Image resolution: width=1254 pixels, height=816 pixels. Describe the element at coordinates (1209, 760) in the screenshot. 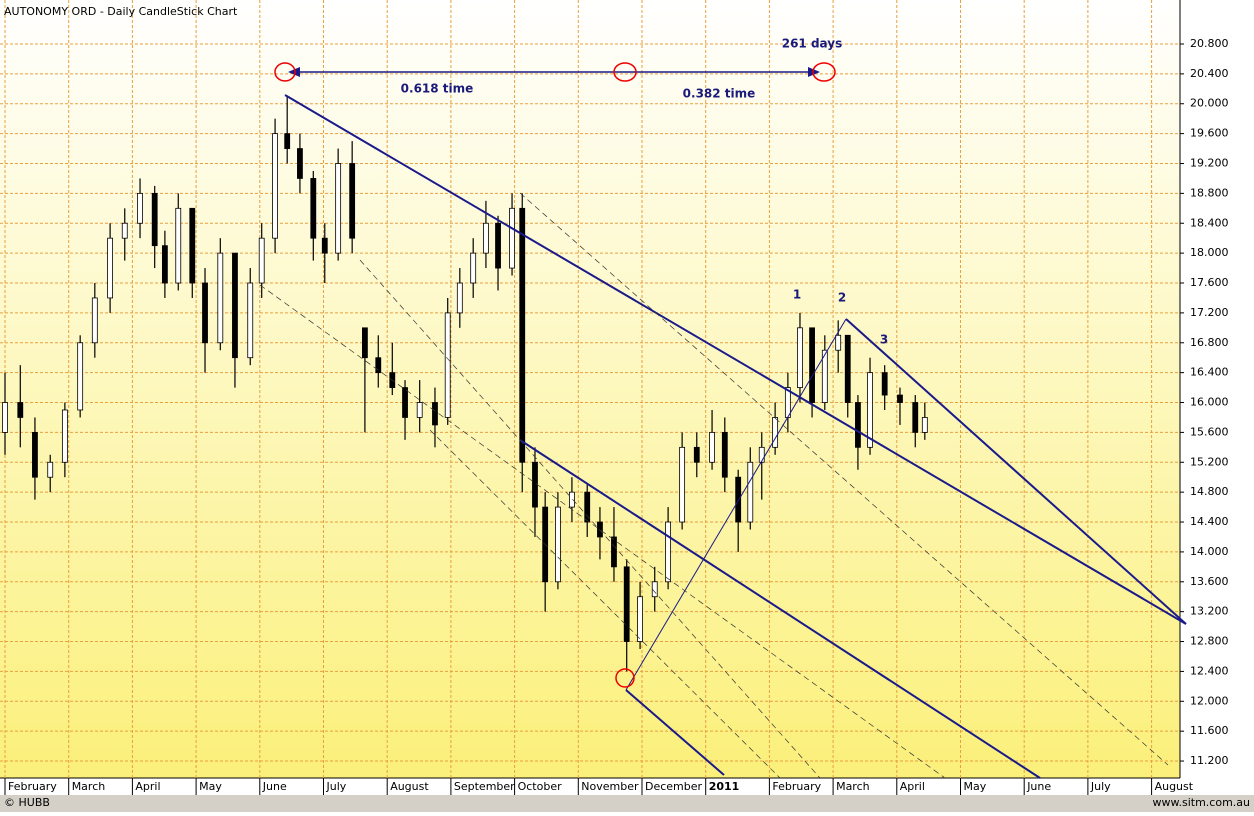

I see `y-tick-label: 11.200` at that location.